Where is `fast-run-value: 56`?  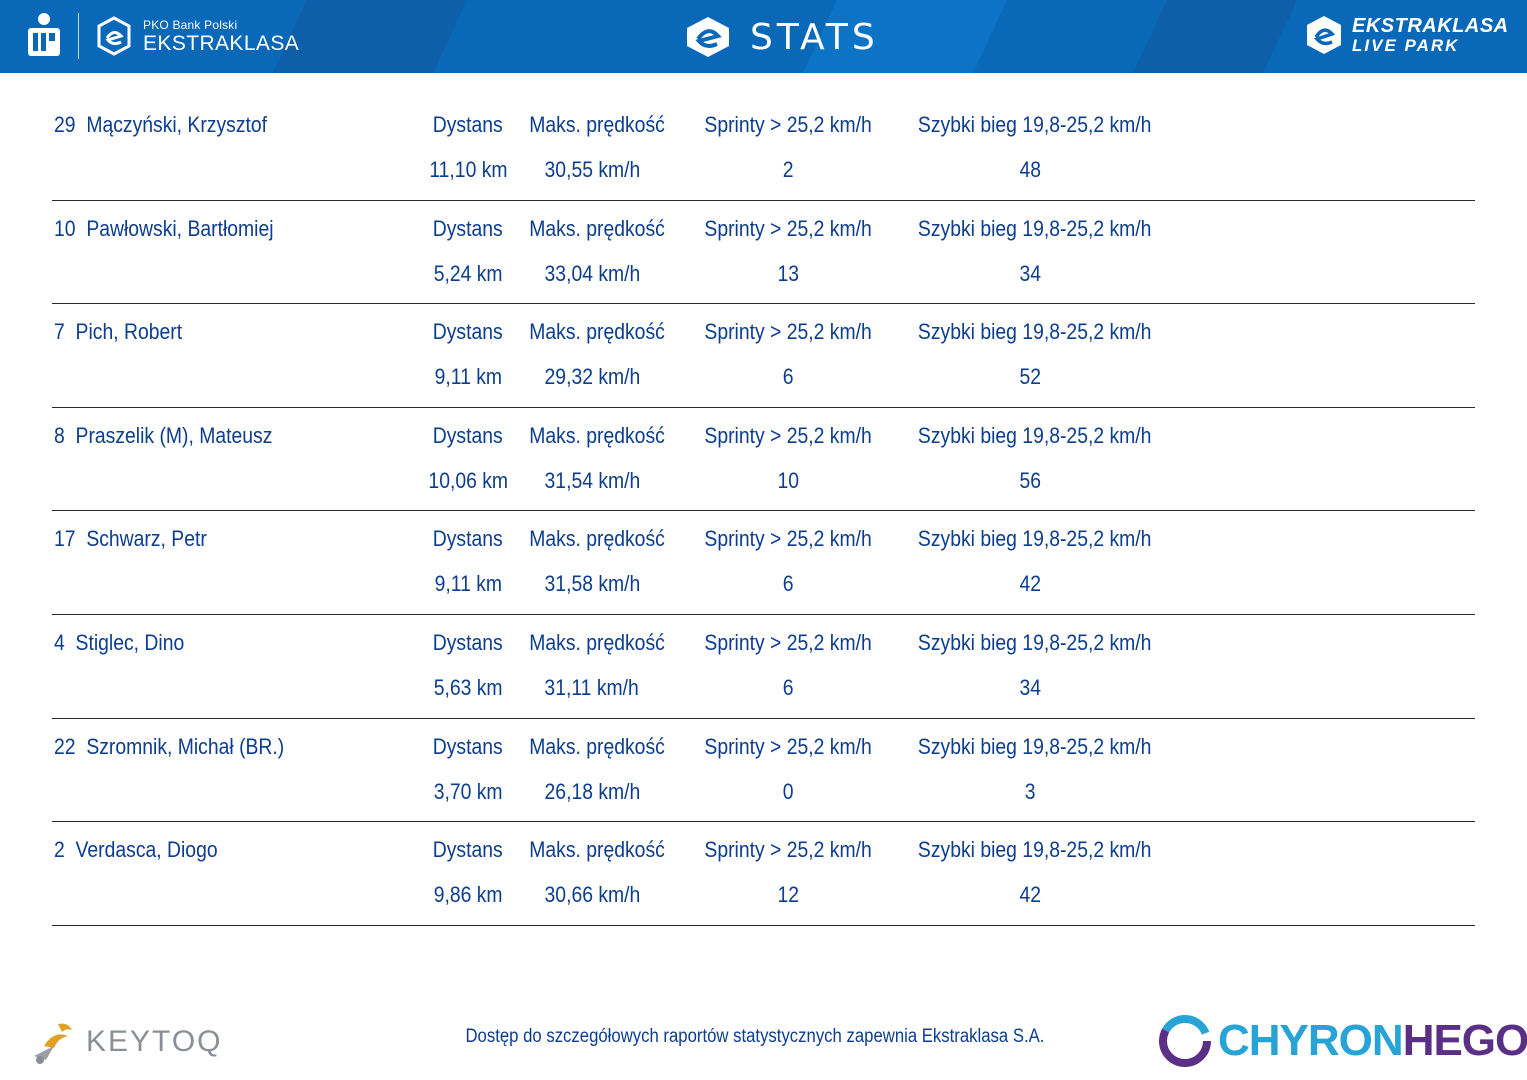 fast-run-value: 56 is located at coordinates (1030, 480).